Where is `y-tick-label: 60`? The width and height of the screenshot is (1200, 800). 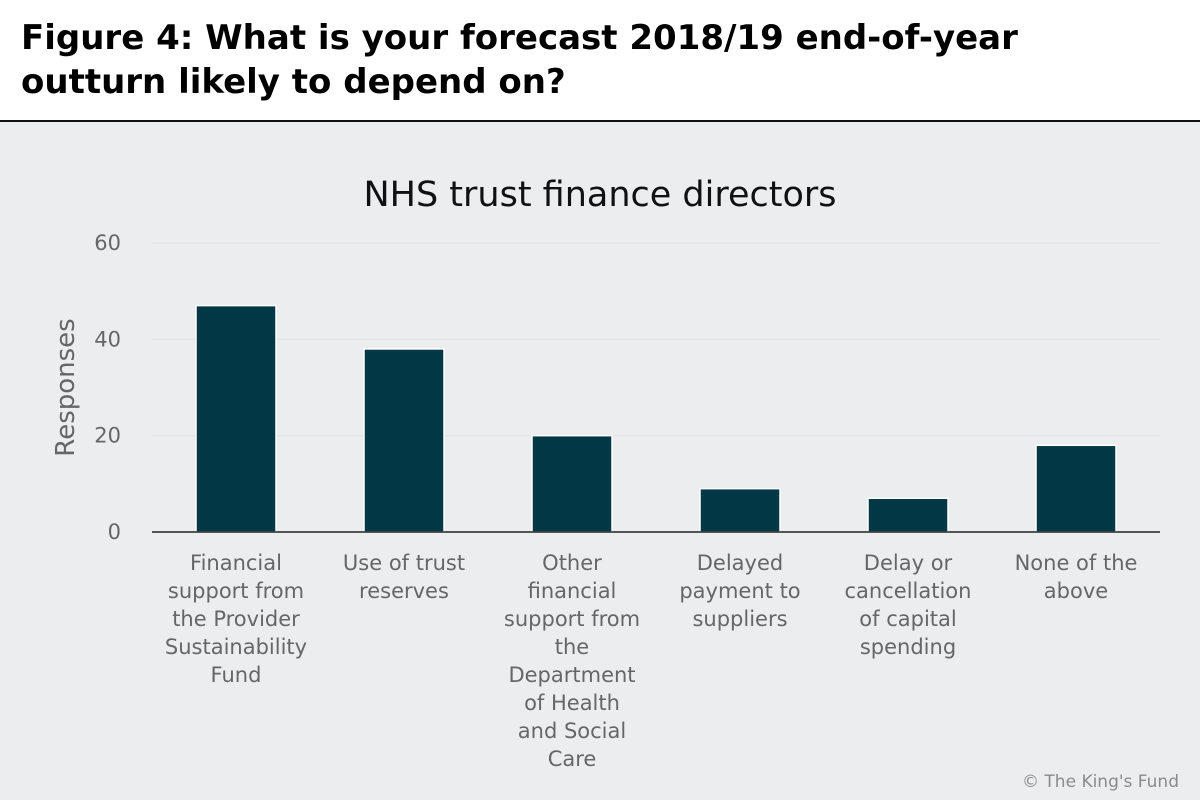 y-tick-label: 60 is located at coordinates (107, 243).